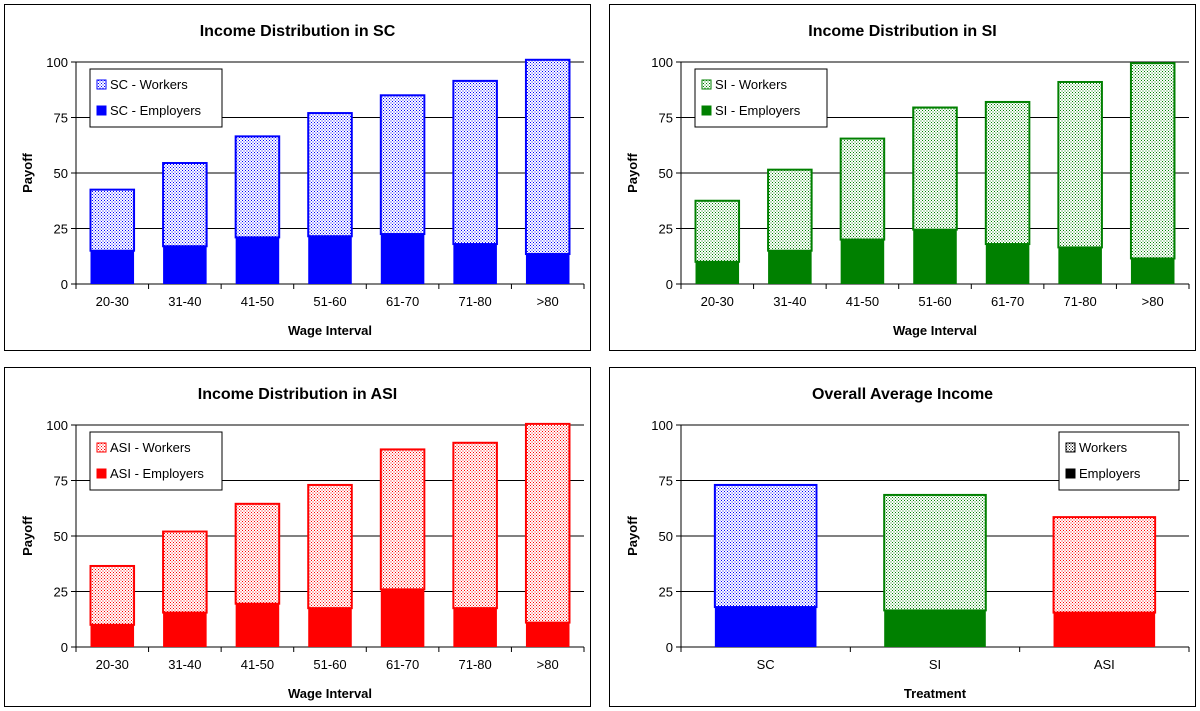 This screenshot has width=1200, height=711. I want to click on legend-swatch-asi-workers, so click(101, 447).